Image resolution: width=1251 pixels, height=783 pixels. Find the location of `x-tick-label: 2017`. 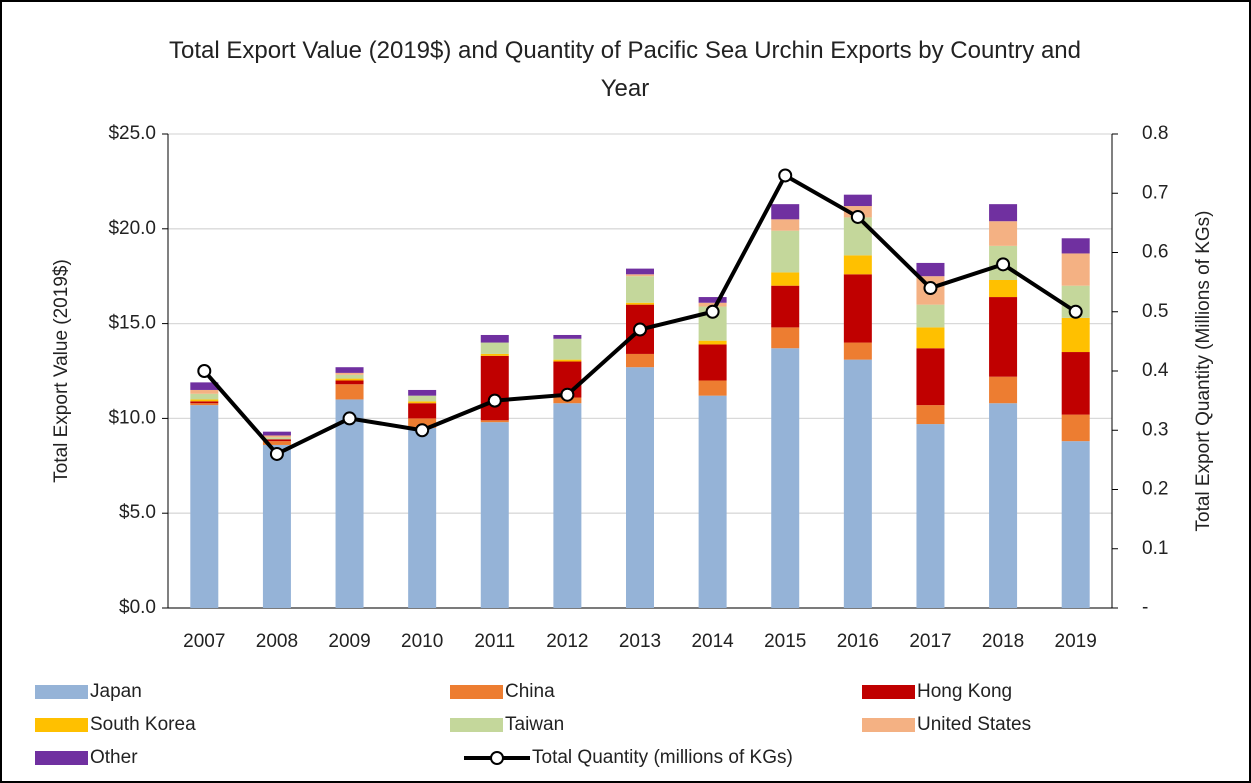

x-tick-label: 2017 is located at coordinates (930, 641).